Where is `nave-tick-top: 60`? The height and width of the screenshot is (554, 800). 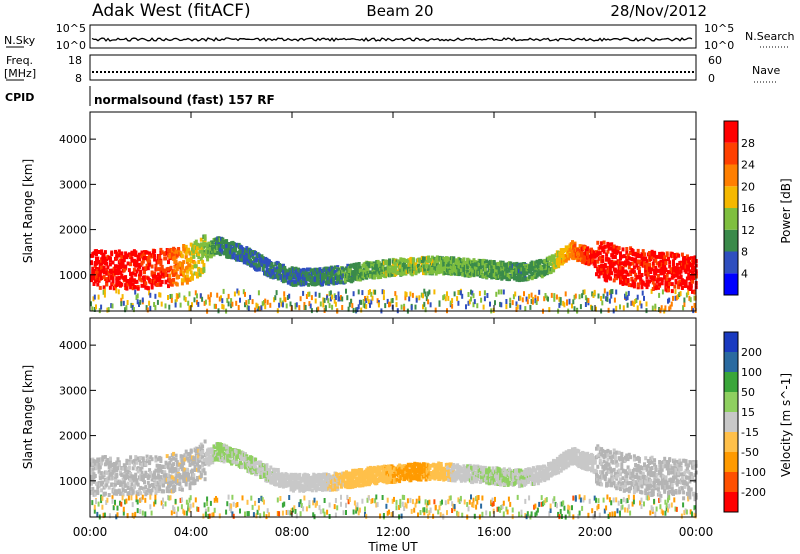 nave-tick-top: 60 is located at coordinates (715, 60).